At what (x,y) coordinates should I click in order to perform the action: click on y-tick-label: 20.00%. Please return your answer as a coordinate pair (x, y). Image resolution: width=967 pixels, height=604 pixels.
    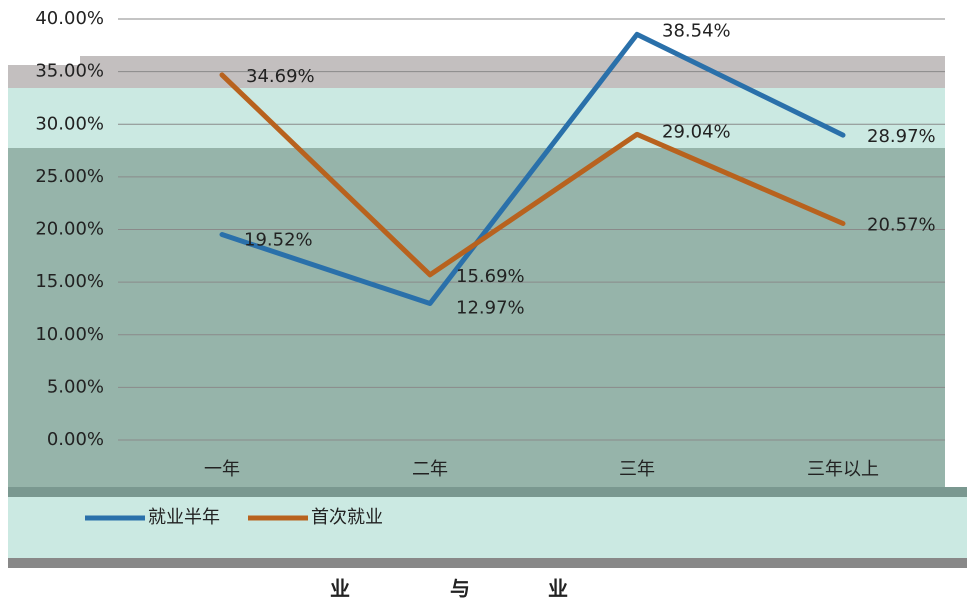
    Looking at the image, I should click on (69, 229).